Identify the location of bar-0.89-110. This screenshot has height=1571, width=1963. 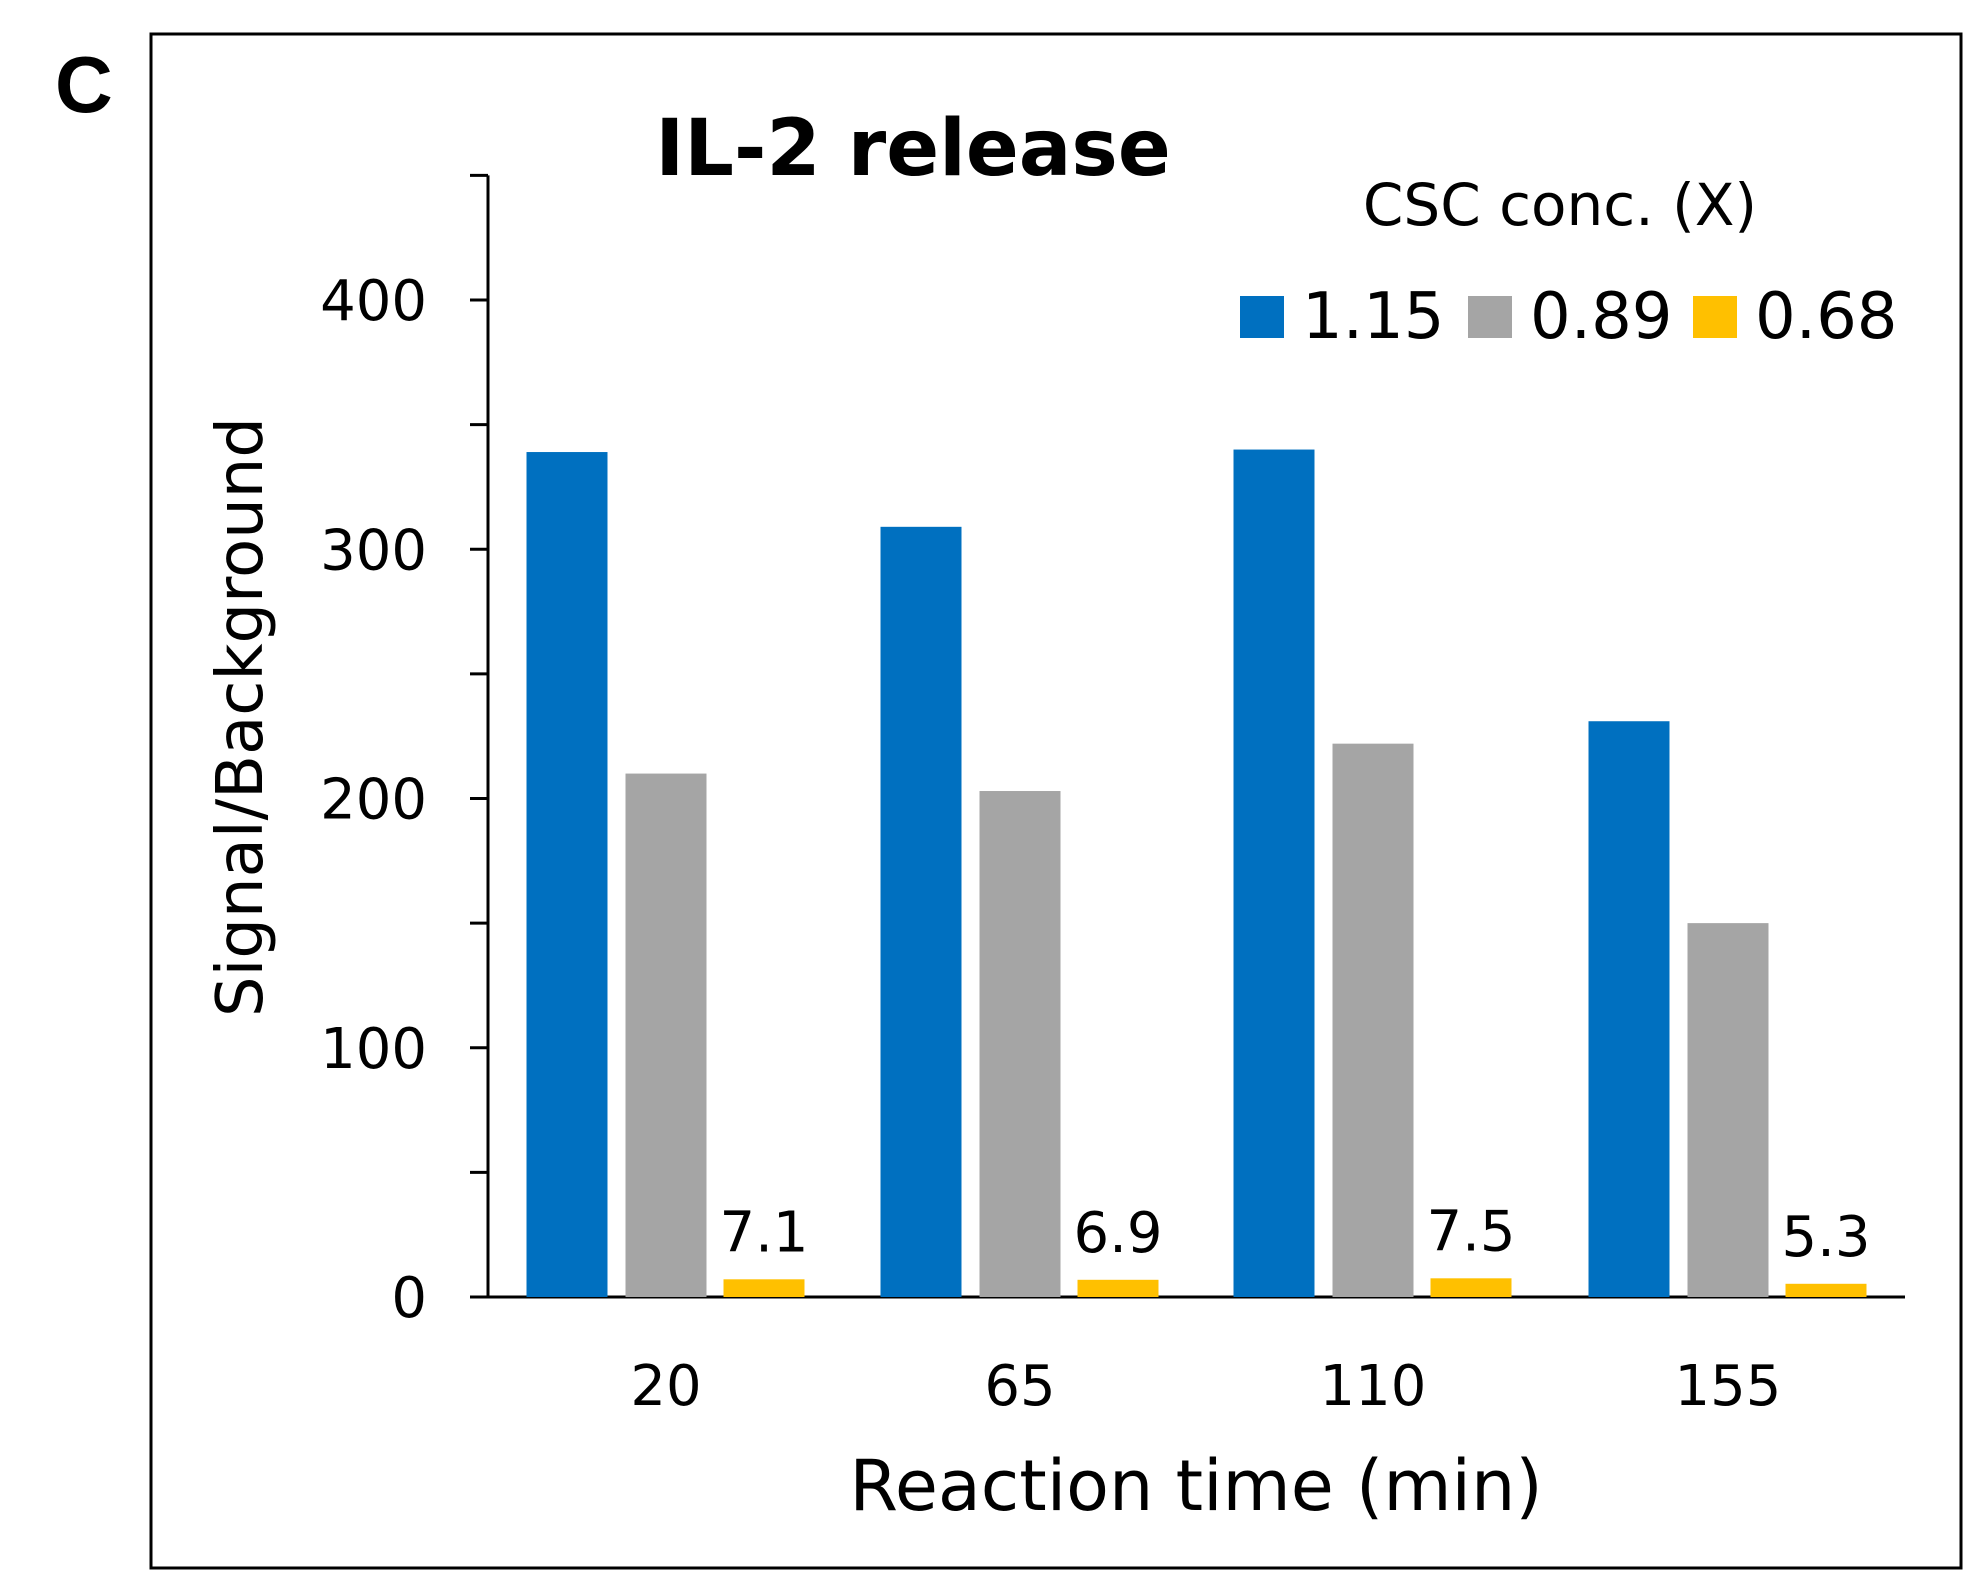
(1373, 1020).